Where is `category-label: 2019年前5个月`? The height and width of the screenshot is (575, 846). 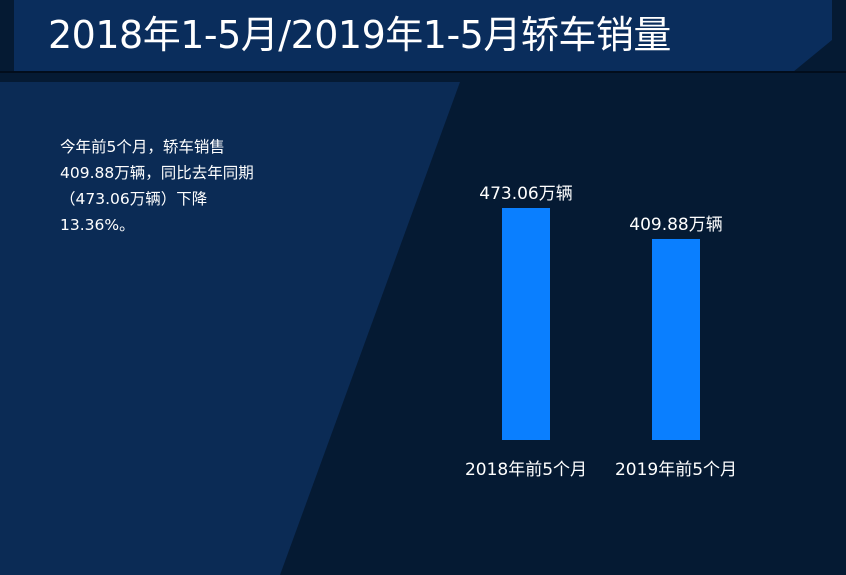
category-label: 2019年前5个月 is located at coordinates (676, 470).